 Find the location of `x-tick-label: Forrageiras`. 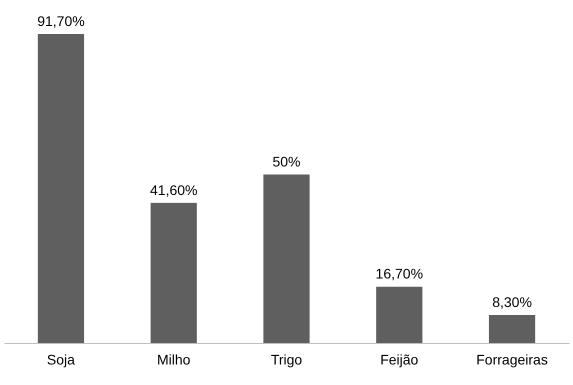

x-tick-label: Forrageiras is located at coordinates (512, 360).